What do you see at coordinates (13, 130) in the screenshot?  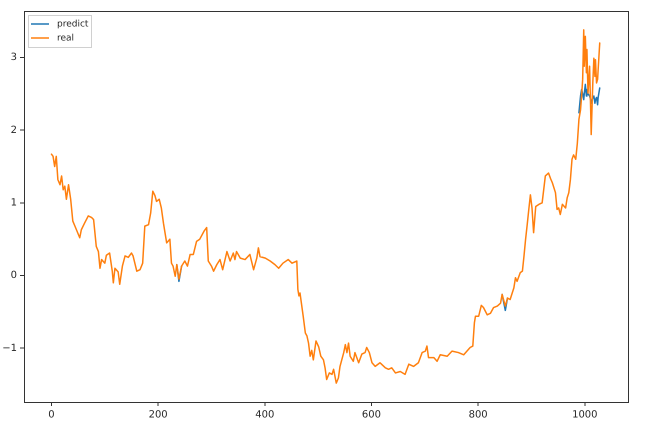 I see `y-tick-label: 2` at bounding box center [13, 130].